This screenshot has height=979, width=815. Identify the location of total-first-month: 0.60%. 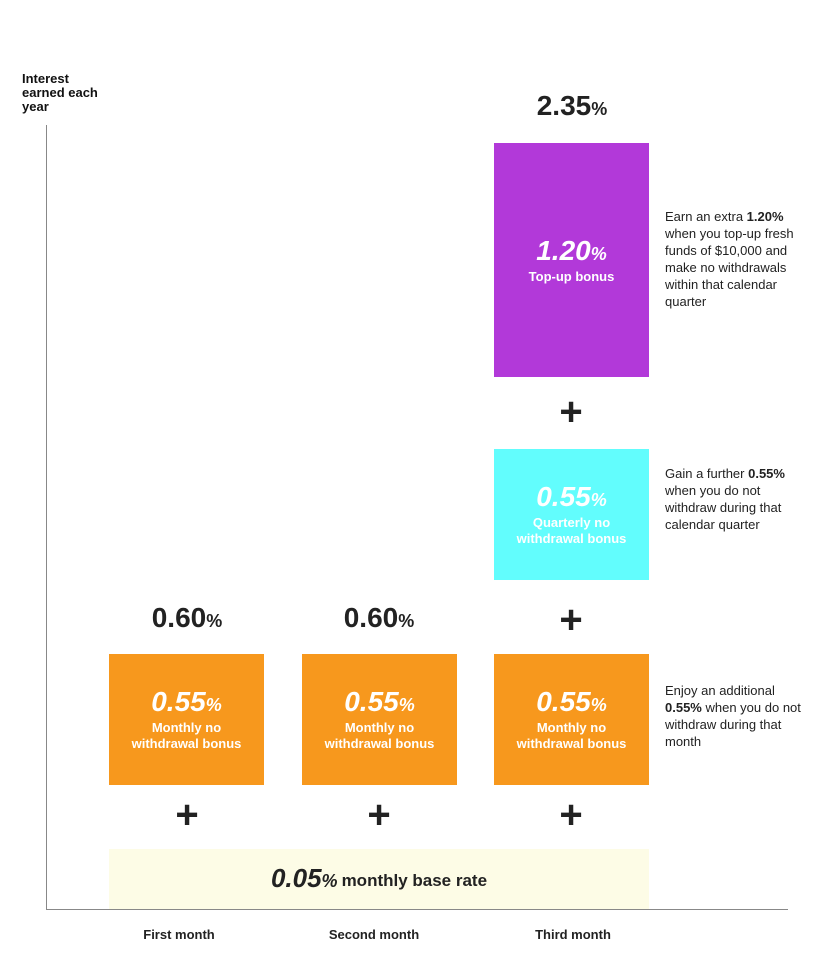
(187, 618).